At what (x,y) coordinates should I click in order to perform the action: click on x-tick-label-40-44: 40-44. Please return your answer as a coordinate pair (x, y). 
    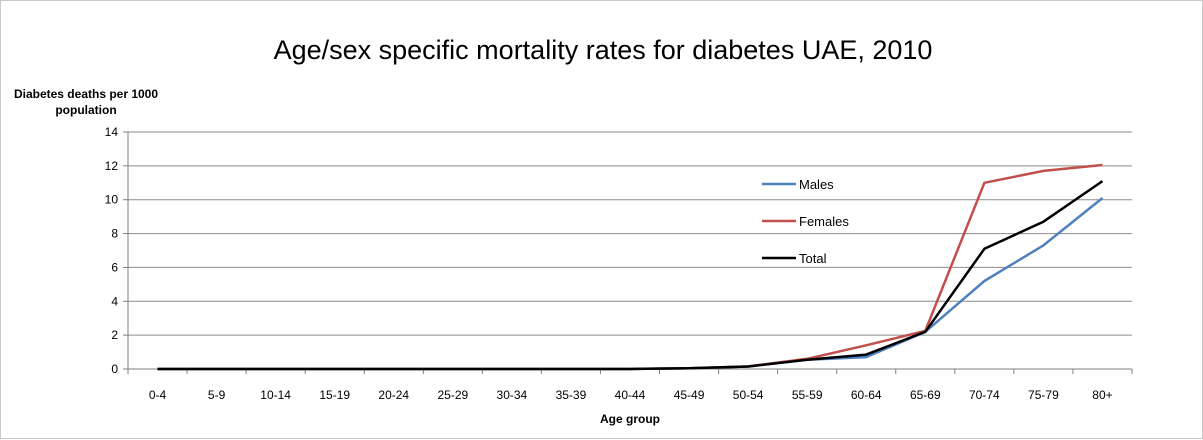
    Looking at the image, I should click on (630, 395).